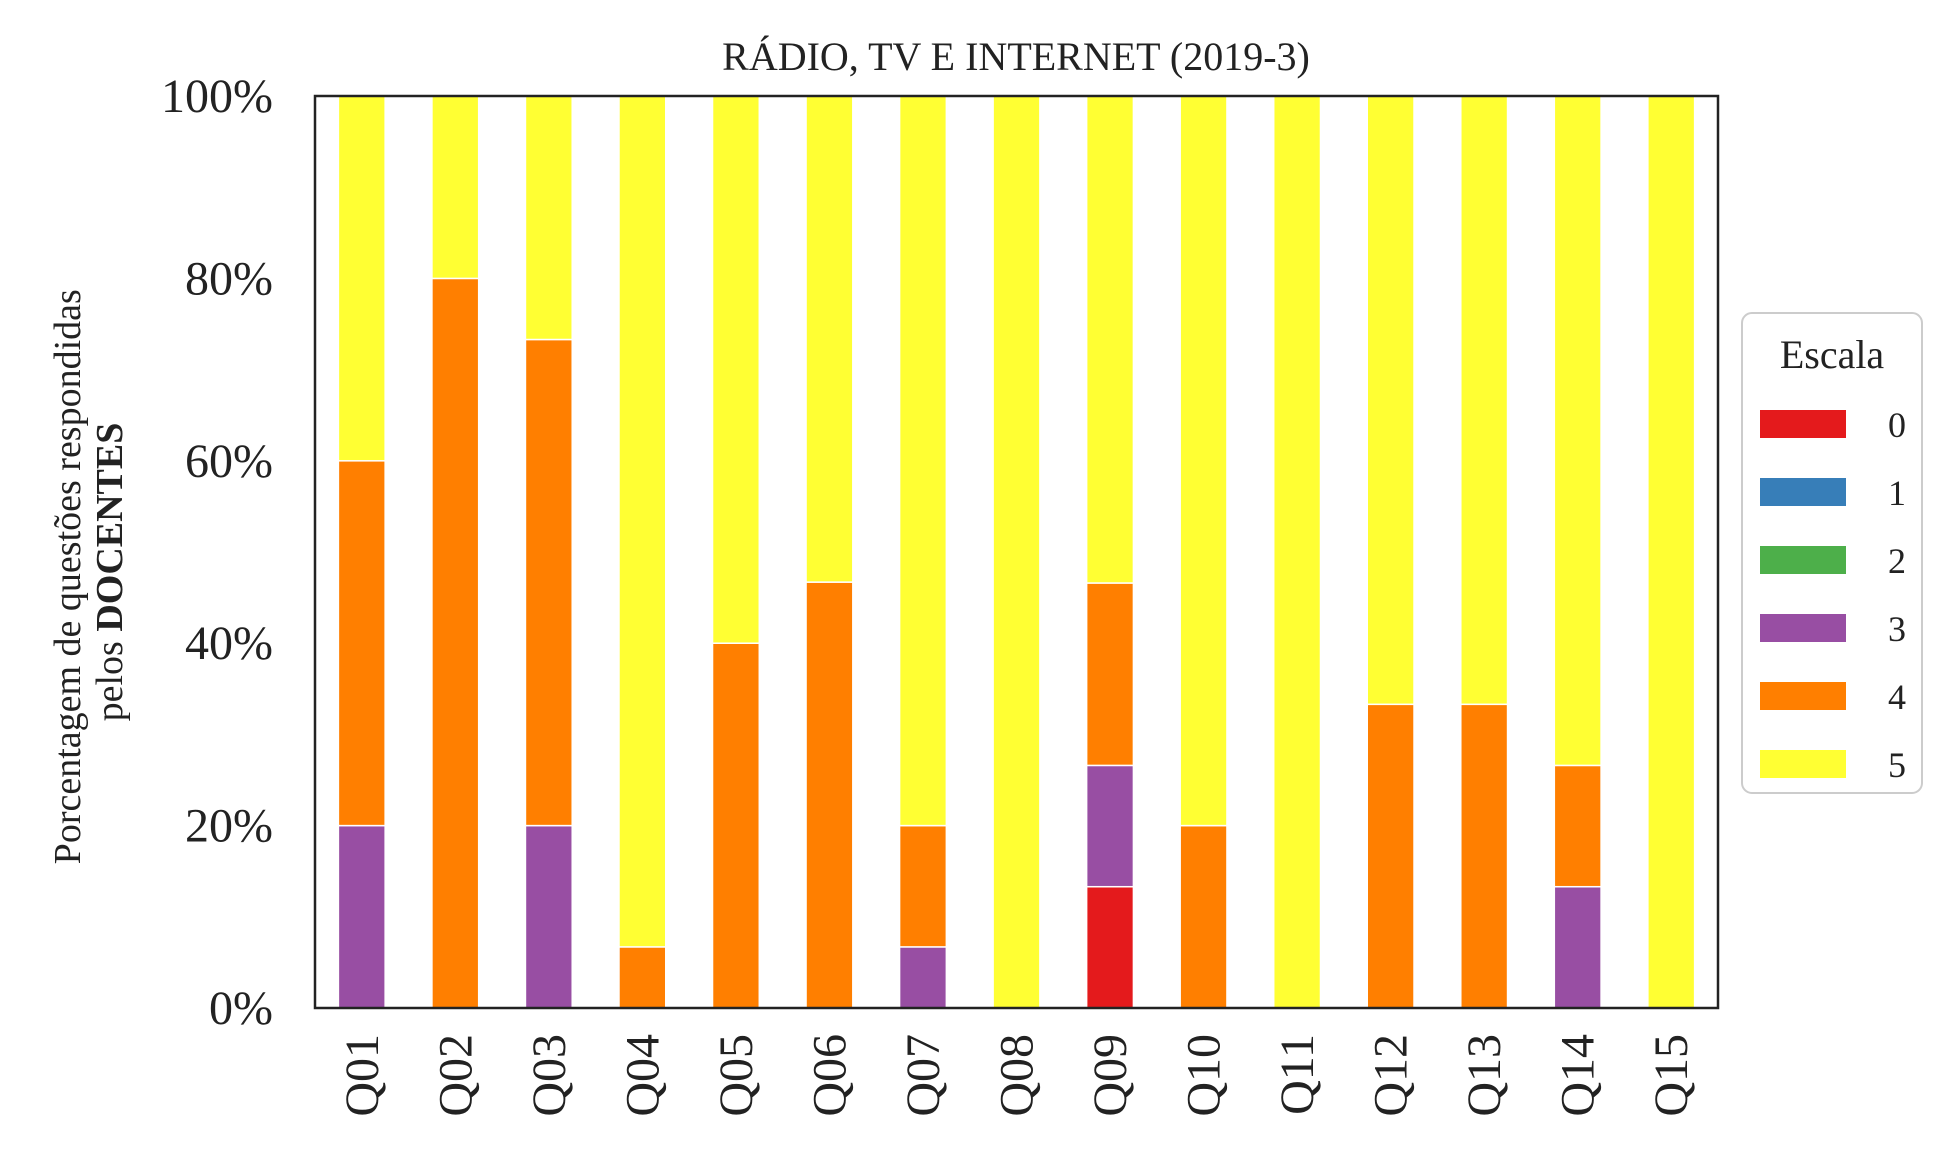 This screenshot has width=1940, height=1167. I want to click on x-tick-label: Q01, so click(362, 1075).